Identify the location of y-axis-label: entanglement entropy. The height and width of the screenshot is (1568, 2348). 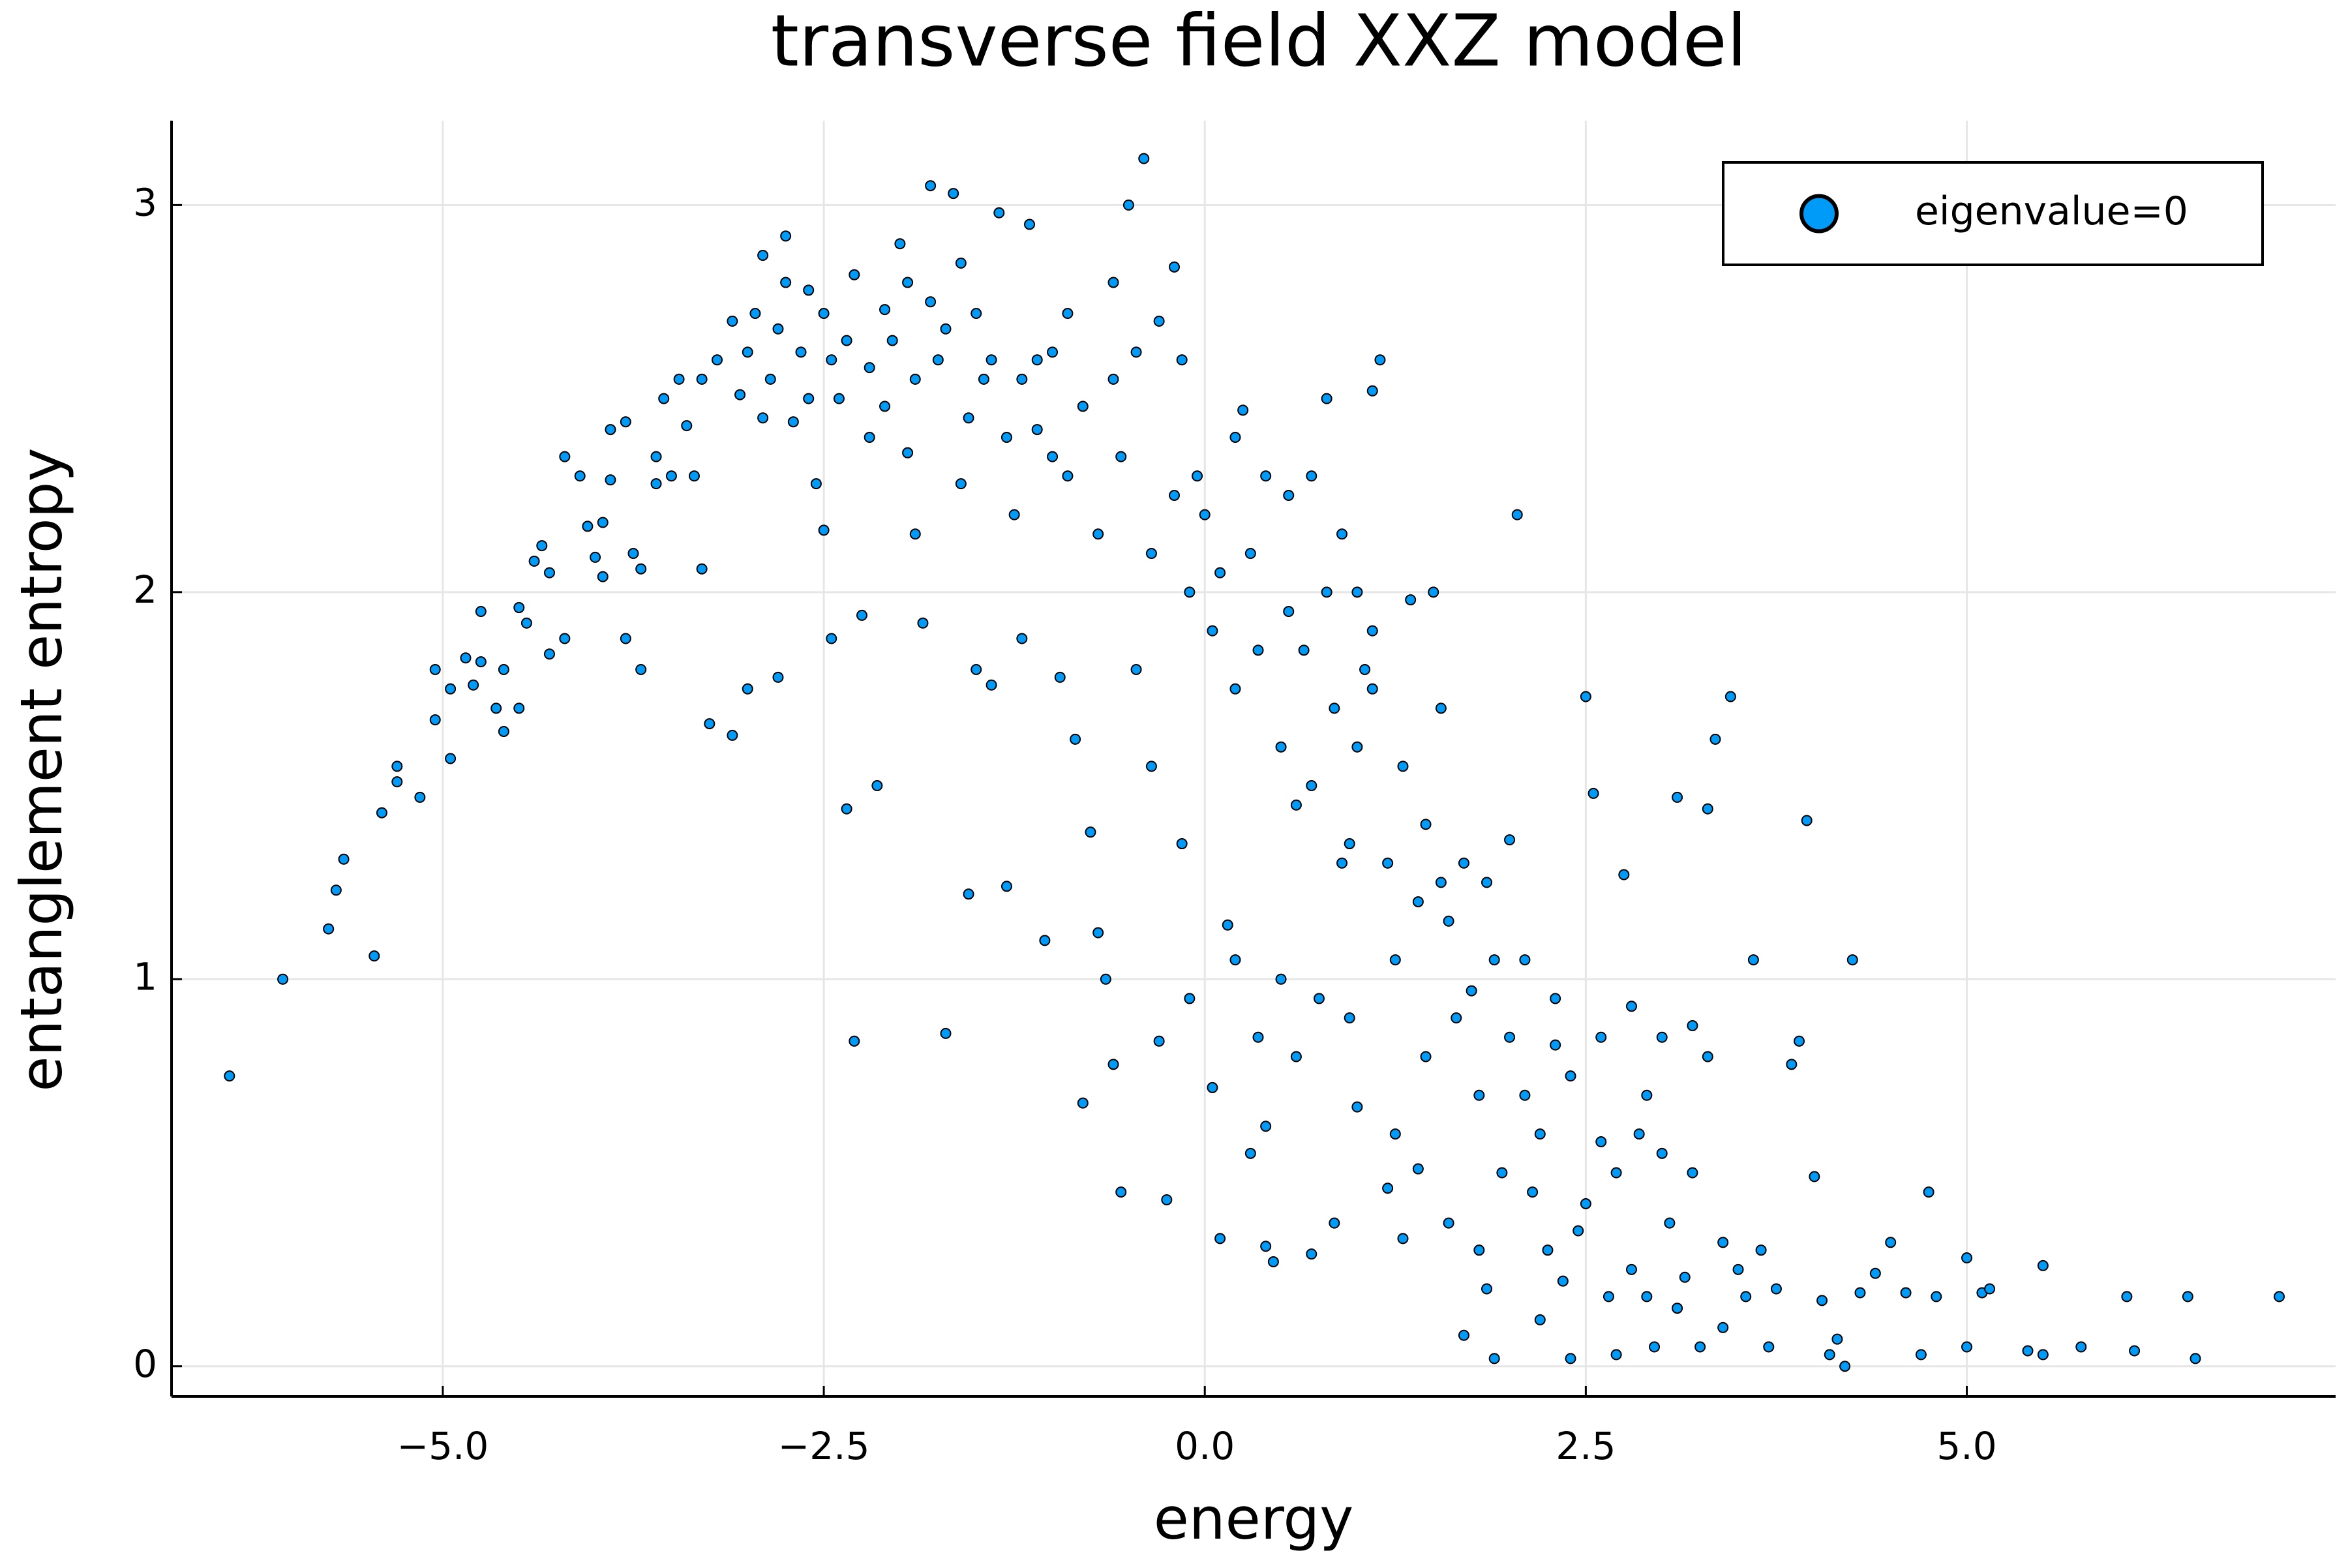
(42, 769).